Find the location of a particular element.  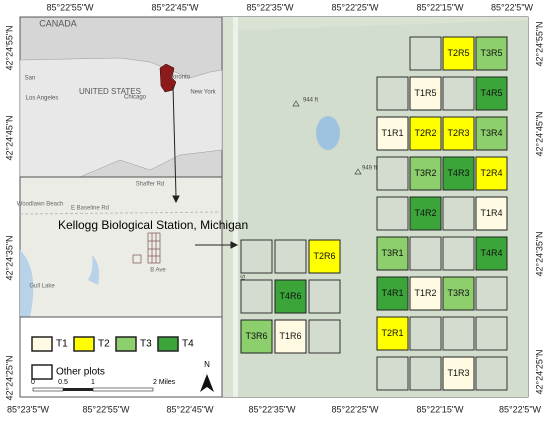

scale-label: 1 is located at coordinates (93, 382).